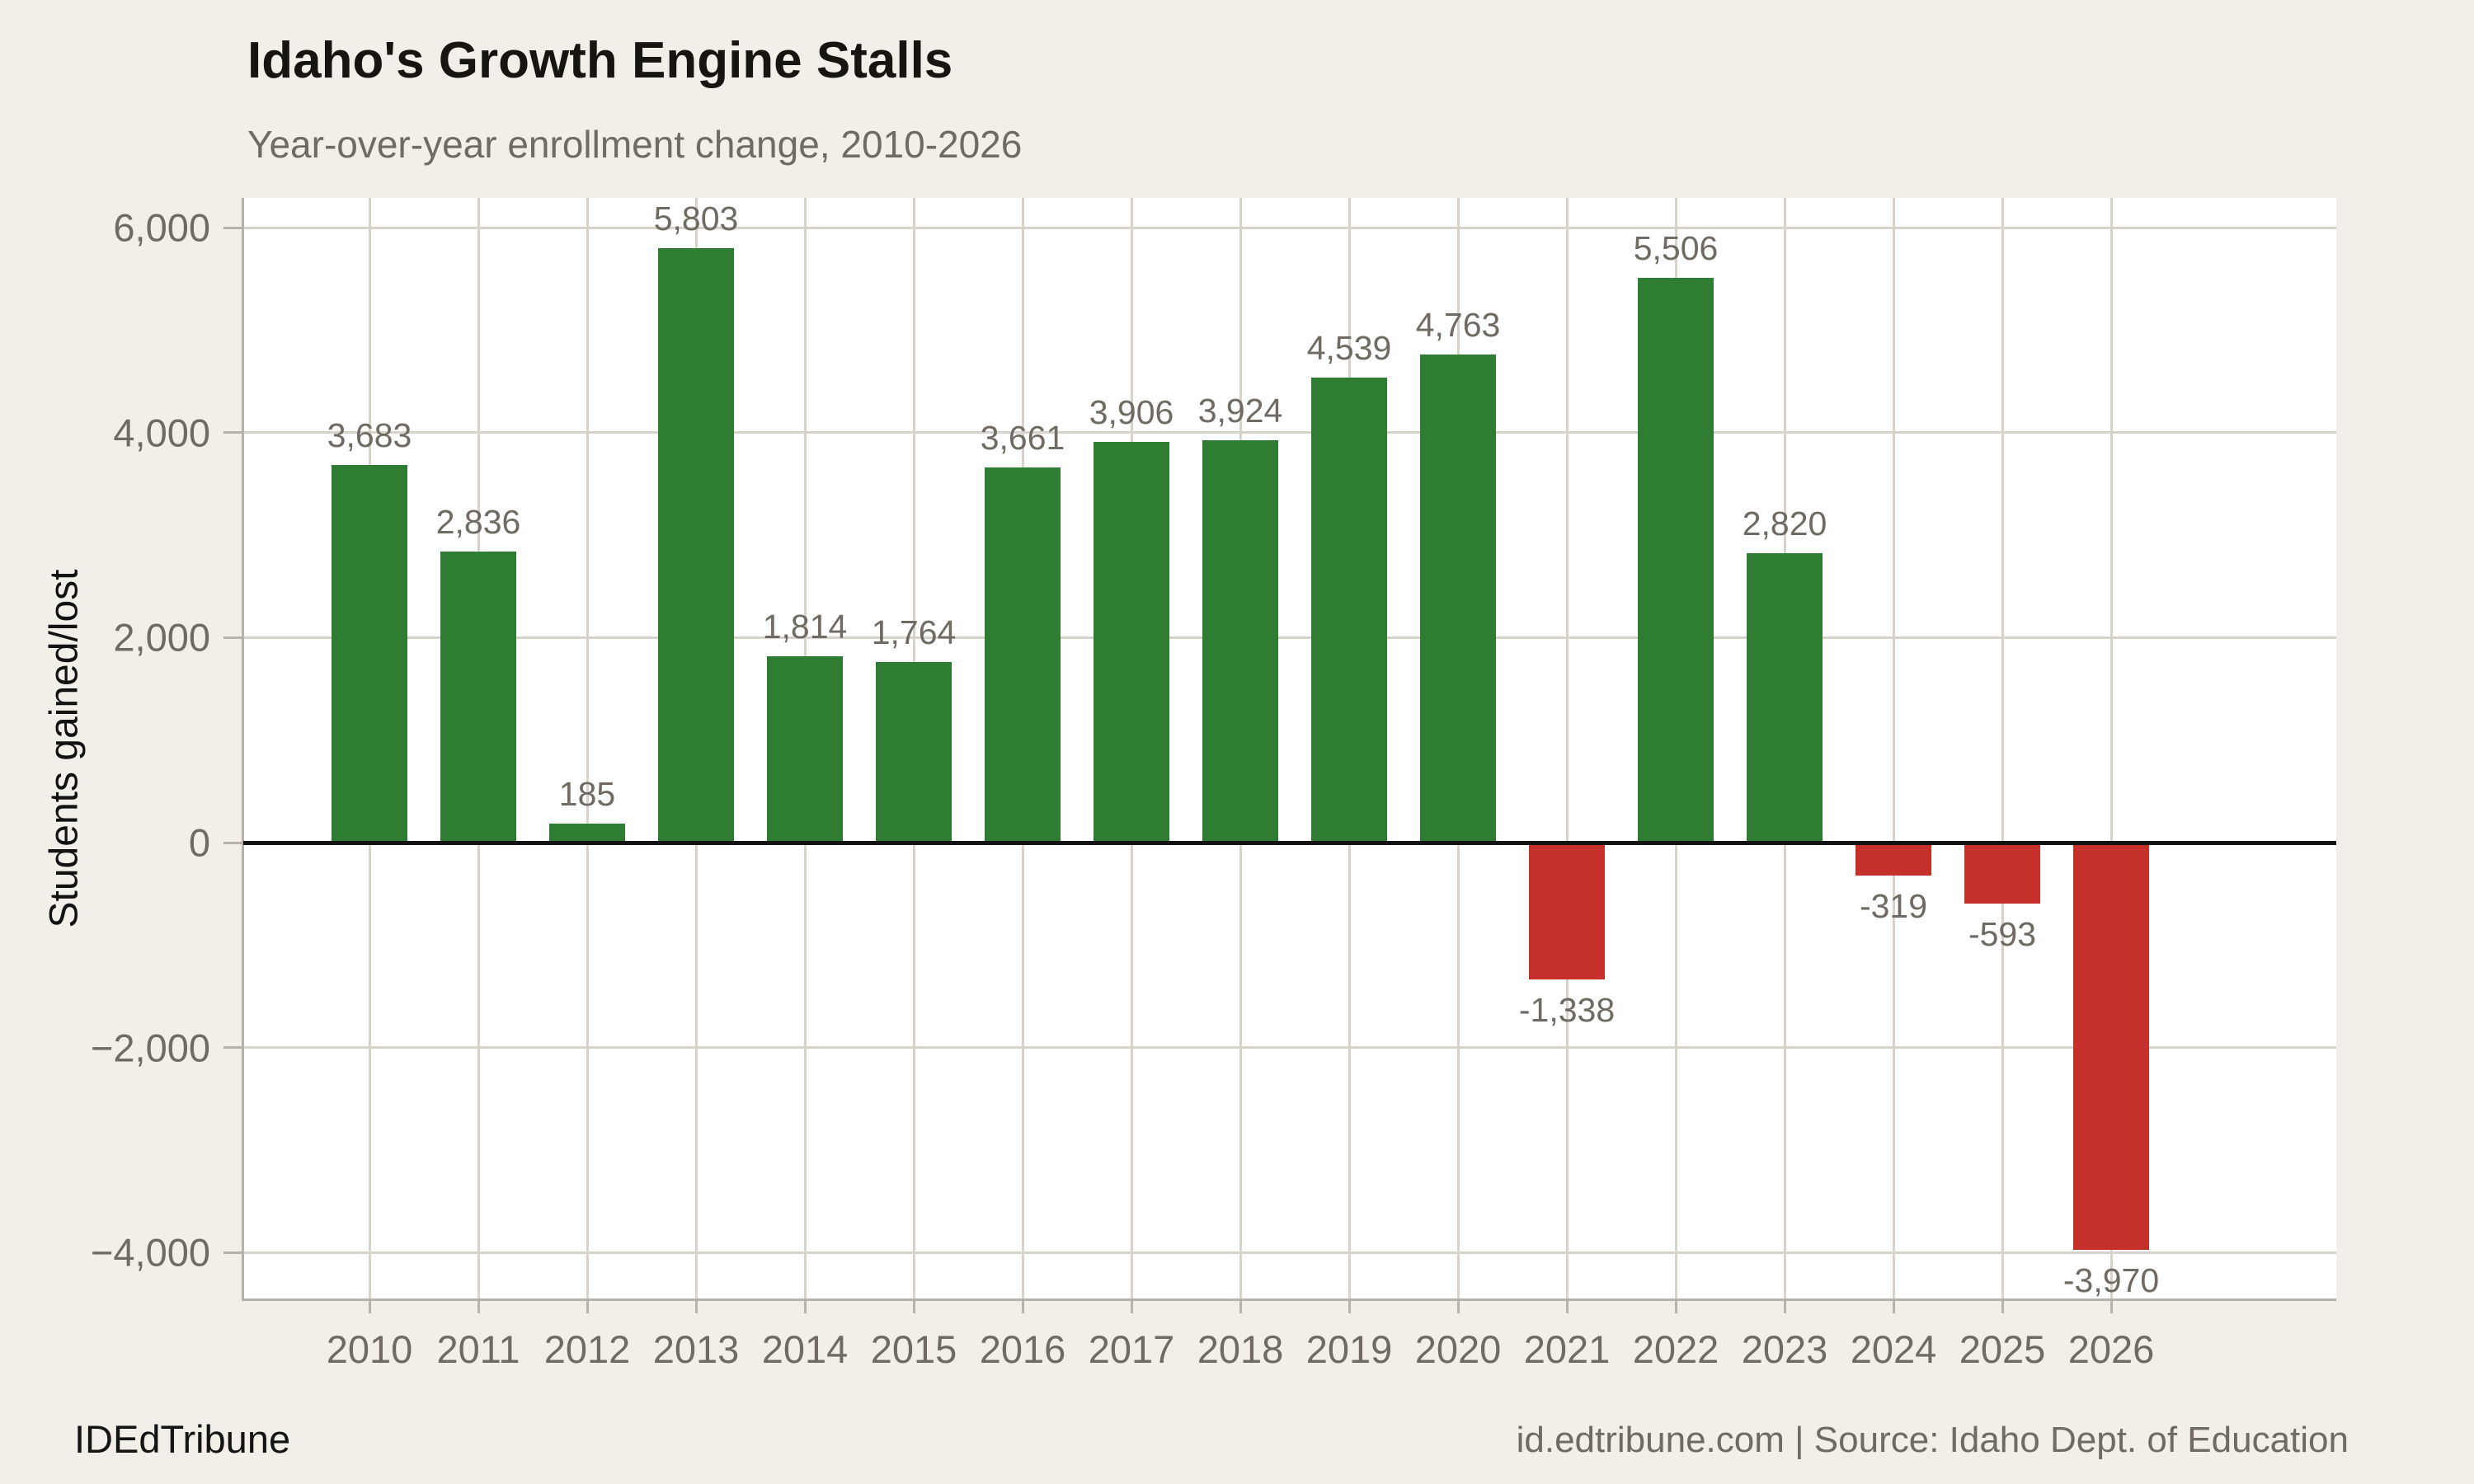 The width and height of the screenshot is (2474, 1484). I want to click on bar-value-label: -3,970, so click(2111, 1280).